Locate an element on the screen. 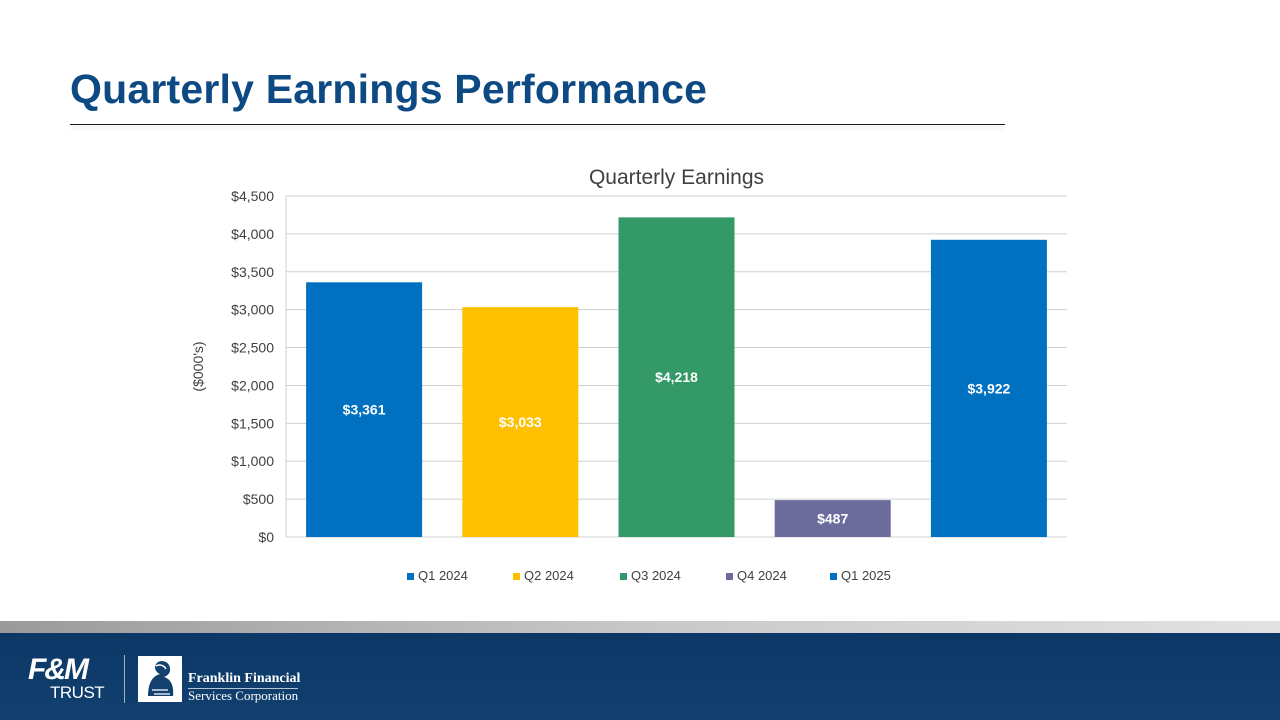  y-tick-label: $2,500 is located at coordinates (252, 348).